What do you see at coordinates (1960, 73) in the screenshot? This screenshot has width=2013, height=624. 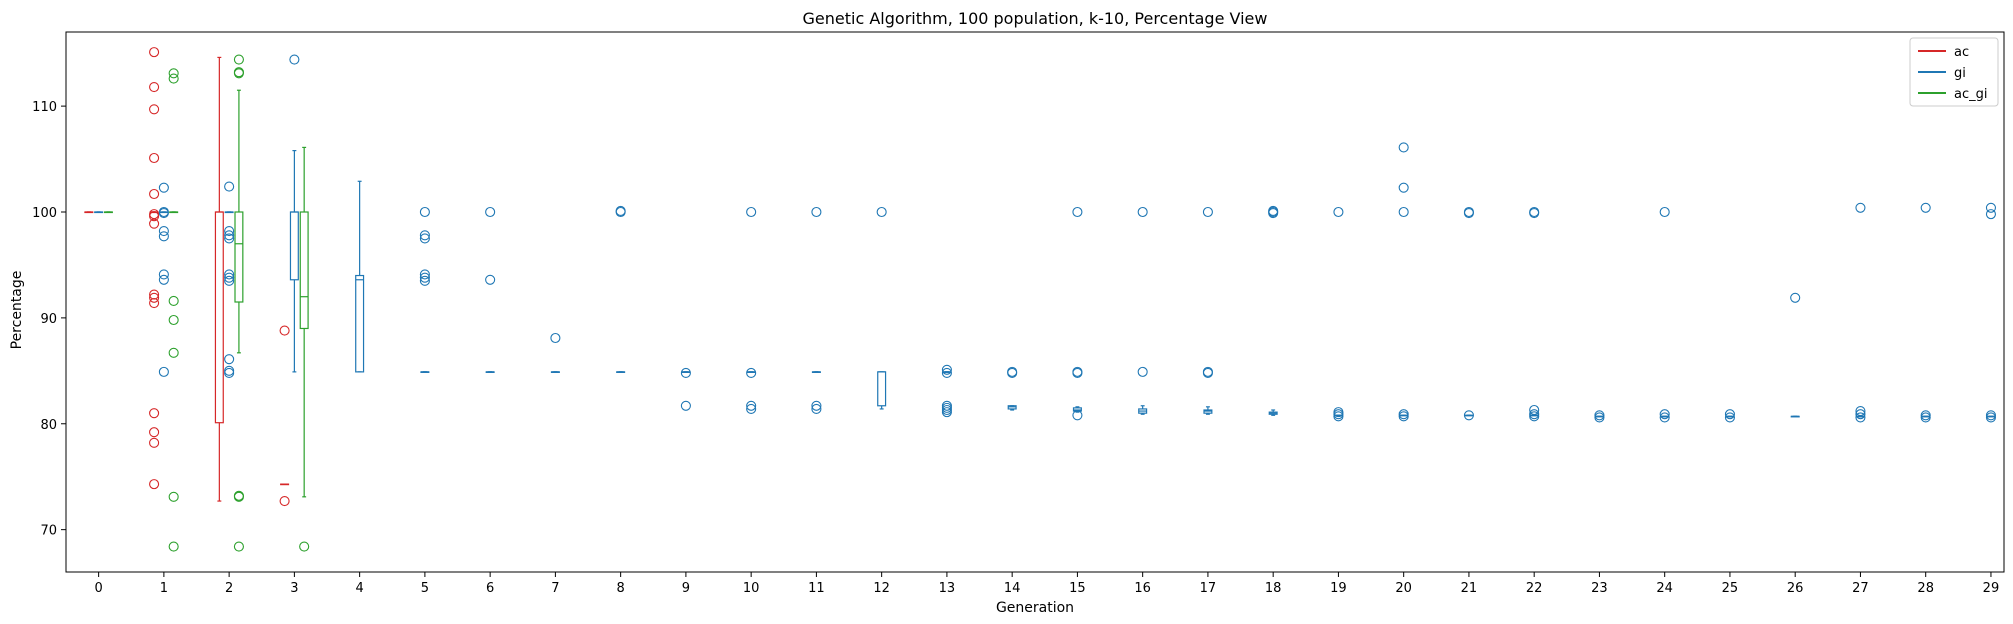 I see `legend-label-gi: gi` at bounding box center [1960, 73].